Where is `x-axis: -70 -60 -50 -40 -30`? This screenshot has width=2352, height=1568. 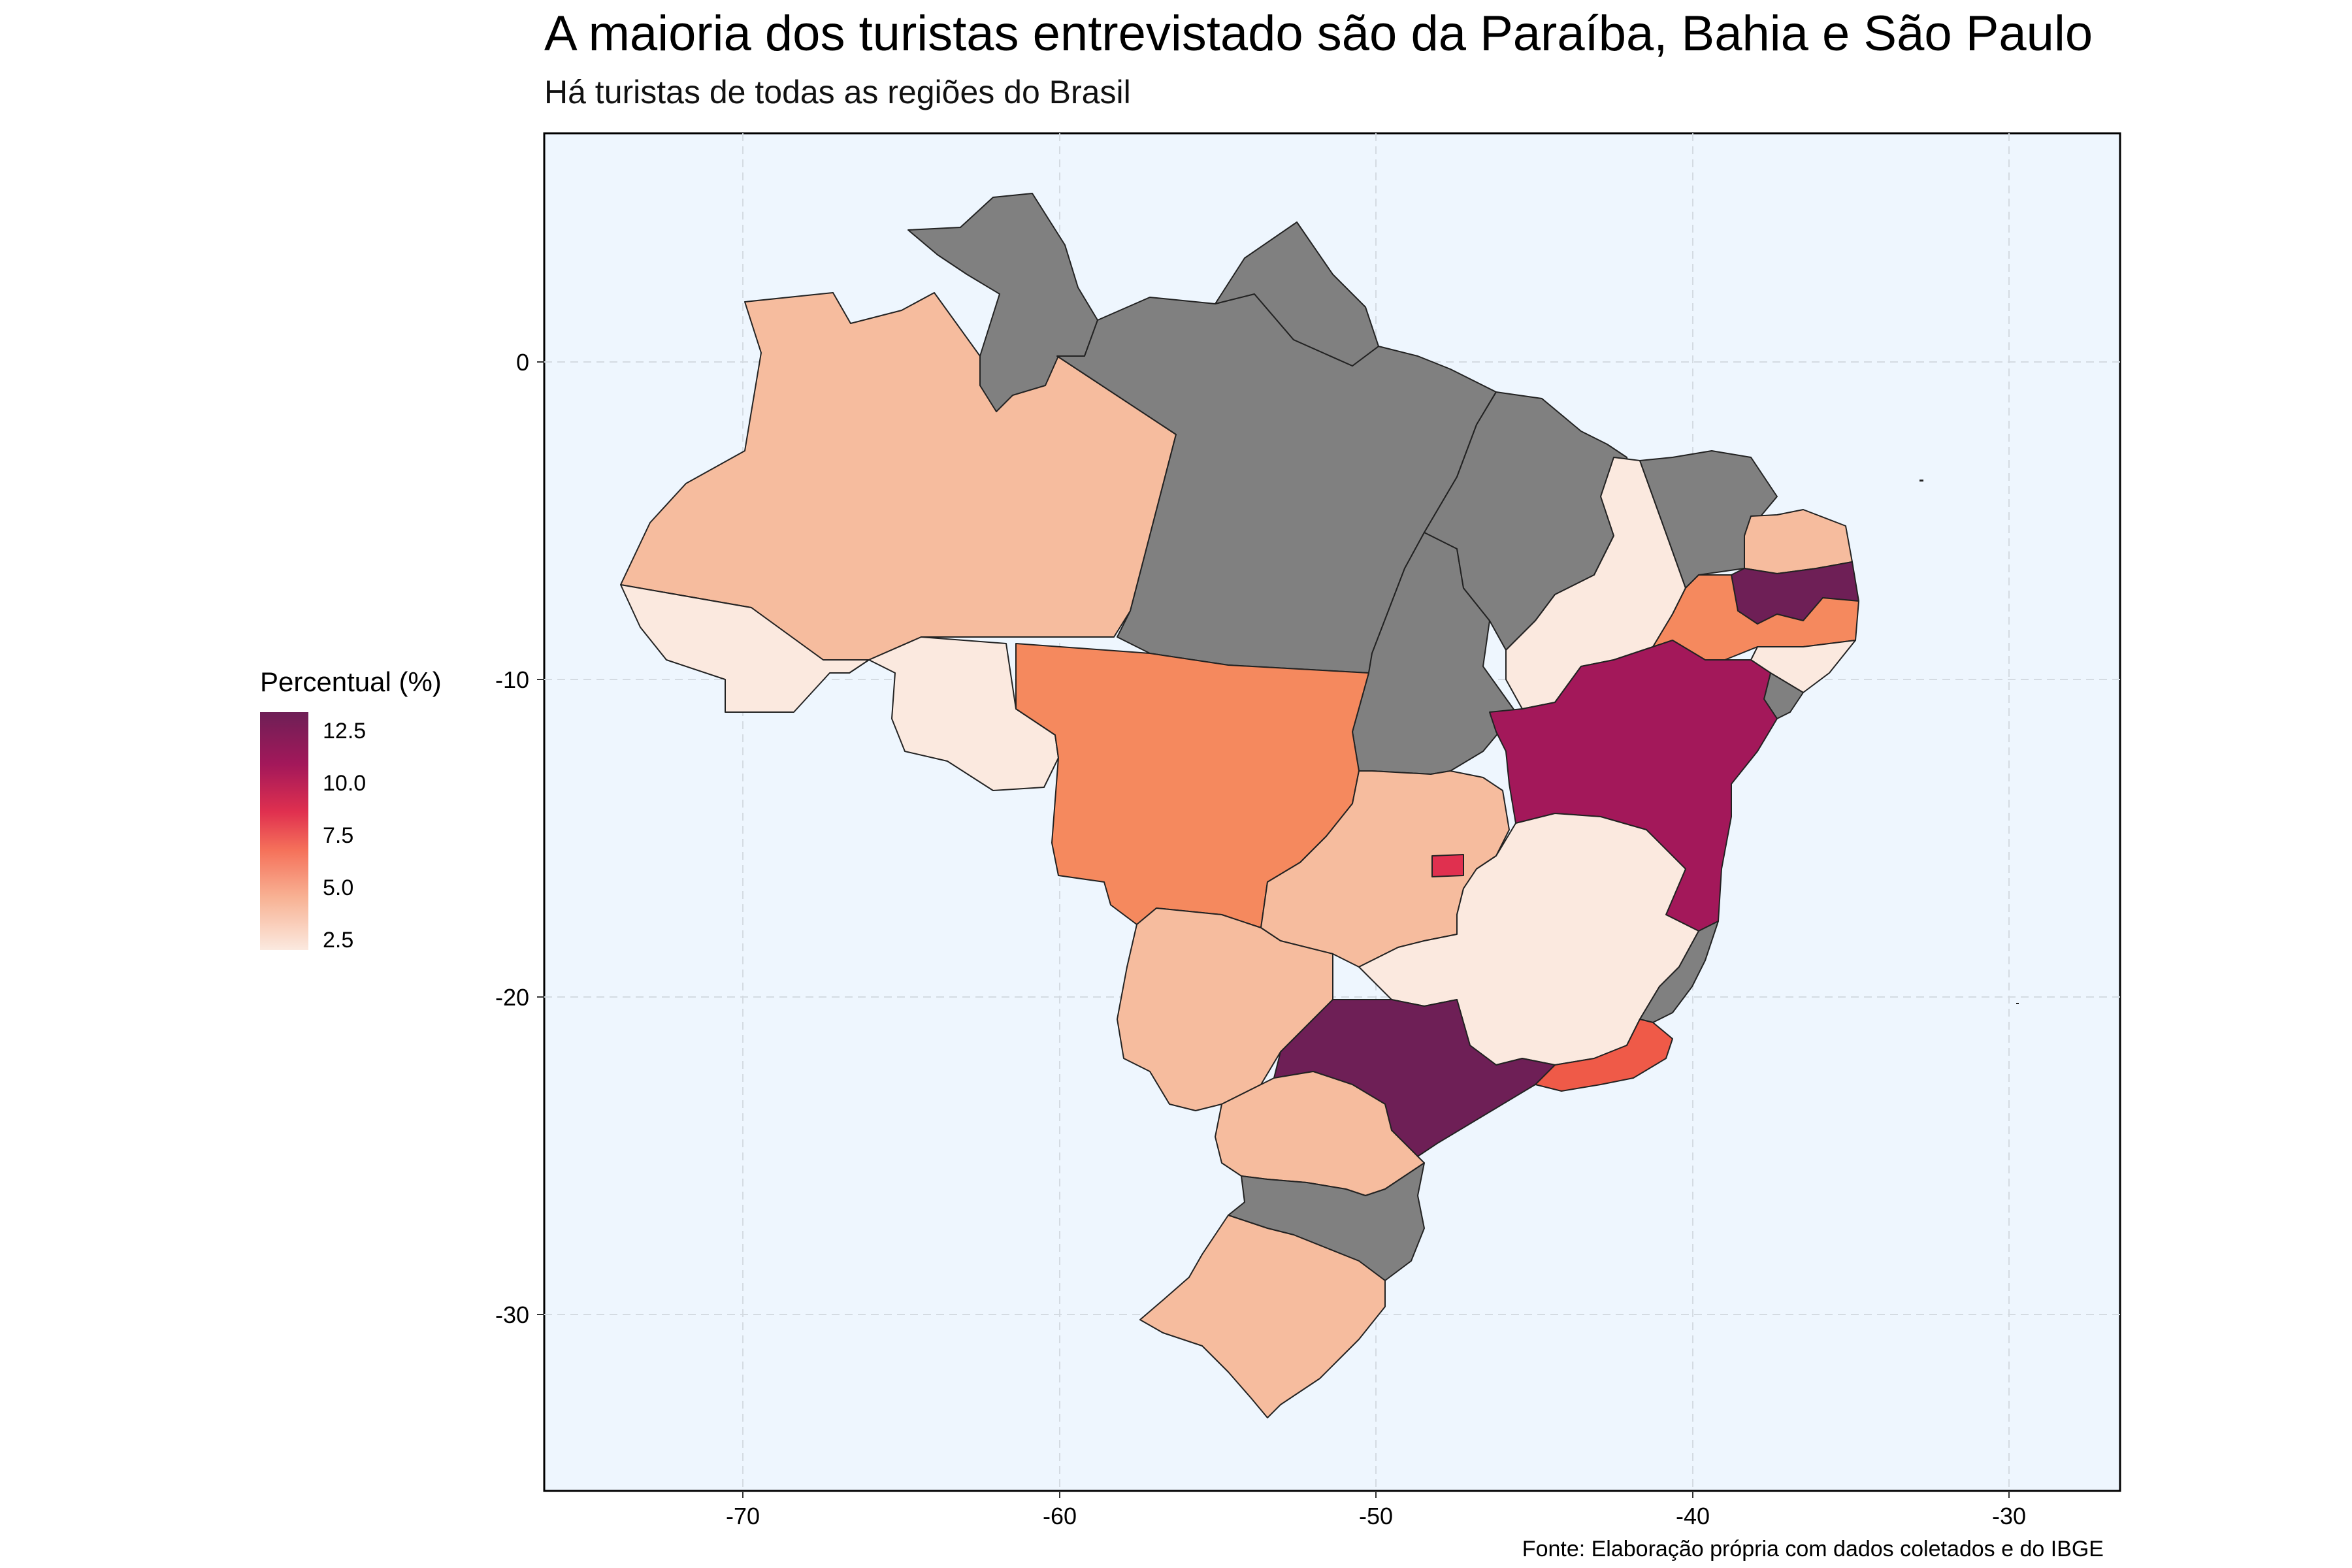
x-axis: -70 -60 -50 -40 -30 is located at coordinates (1376, 1510).